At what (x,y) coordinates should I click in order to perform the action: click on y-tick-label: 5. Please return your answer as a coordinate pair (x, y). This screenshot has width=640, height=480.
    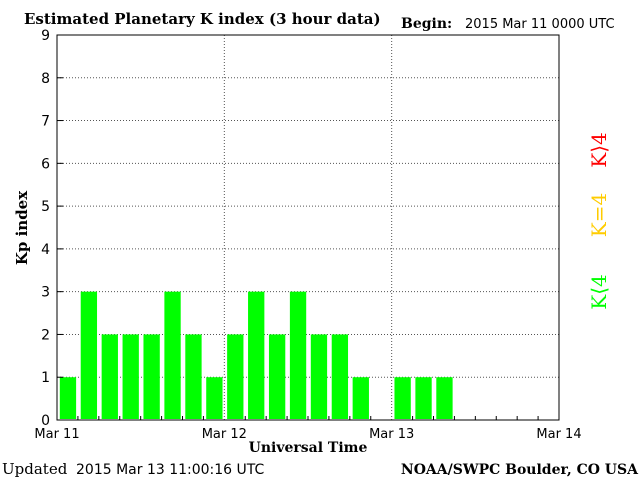
    Looking at the image, I should click on (45, 207).